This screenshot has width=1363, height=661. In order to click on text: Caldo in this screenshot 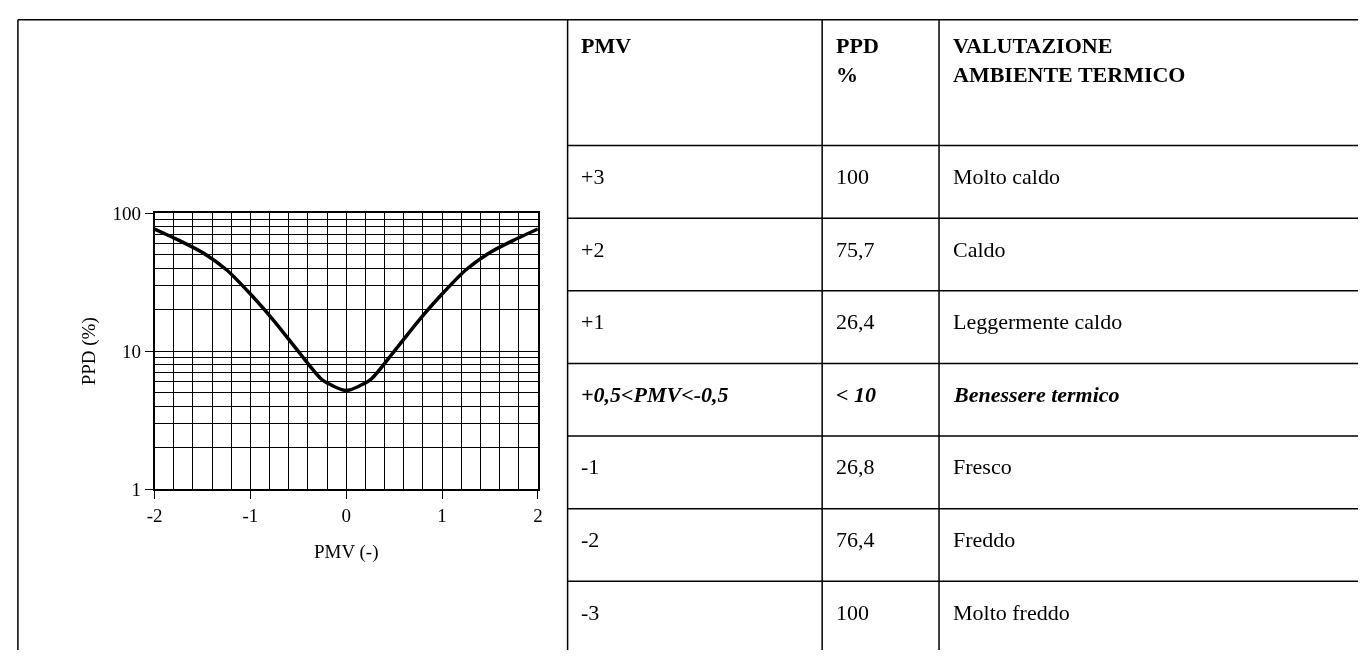, I will do `click(979, 249)`.